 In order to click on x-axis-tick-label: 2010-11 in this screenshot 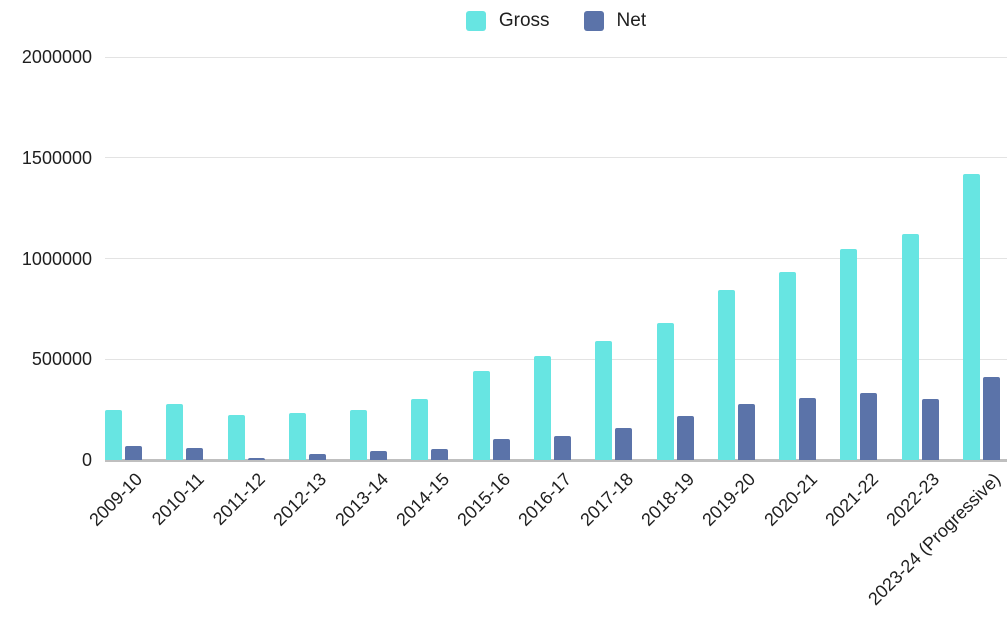, I will do `click(178, 499)`.